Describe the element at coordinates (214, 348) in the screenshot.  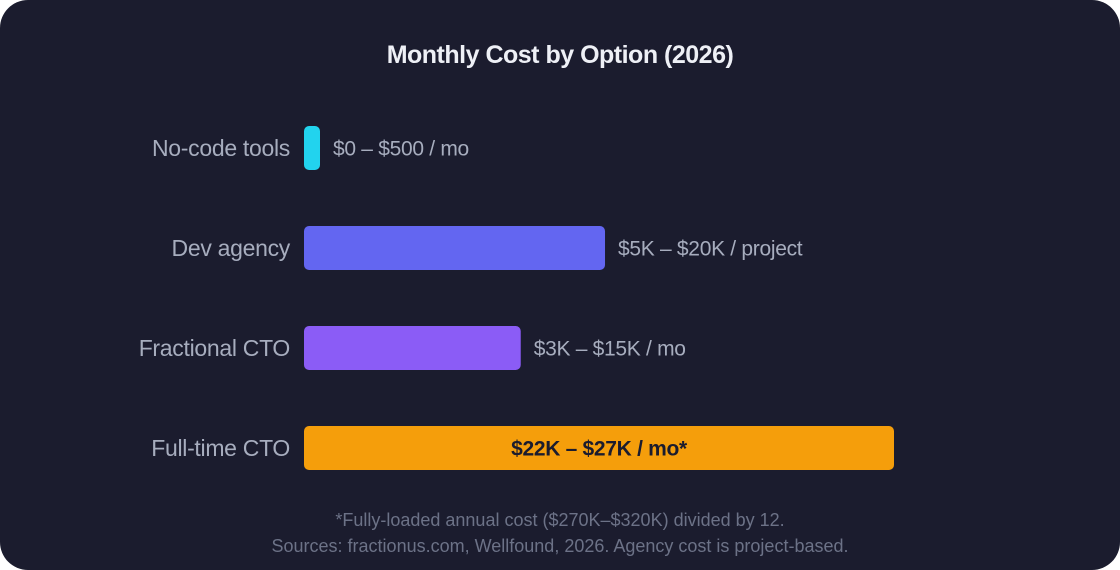
I see `category-label: Fractional CTO` at that location.